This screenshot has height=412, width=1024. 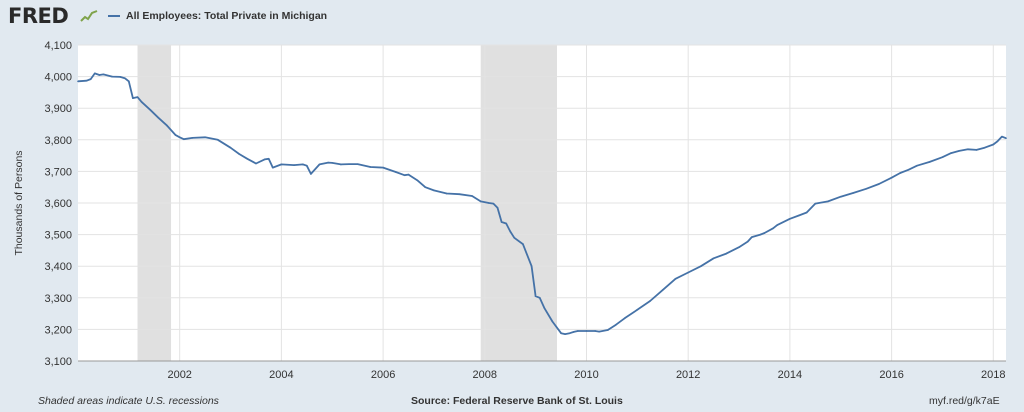 I want to click on y-tick-label: 3,400, so click(x=58, y=267).